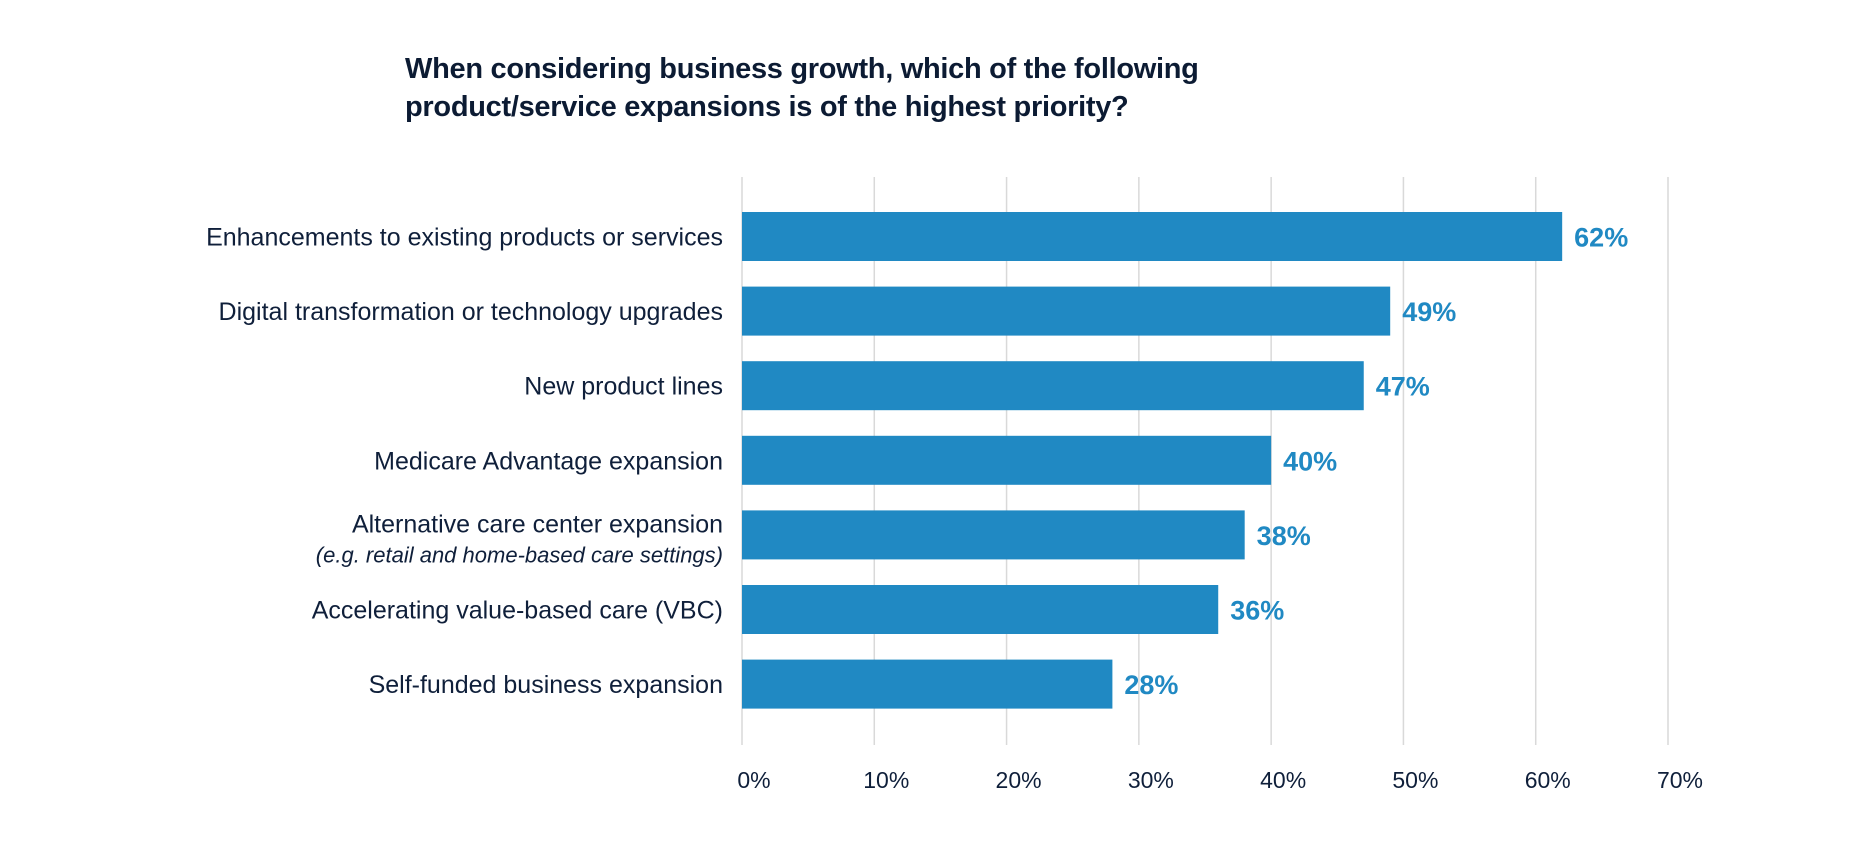  I want to click on category-label: Alternative care center expansion, so click(537, 524).